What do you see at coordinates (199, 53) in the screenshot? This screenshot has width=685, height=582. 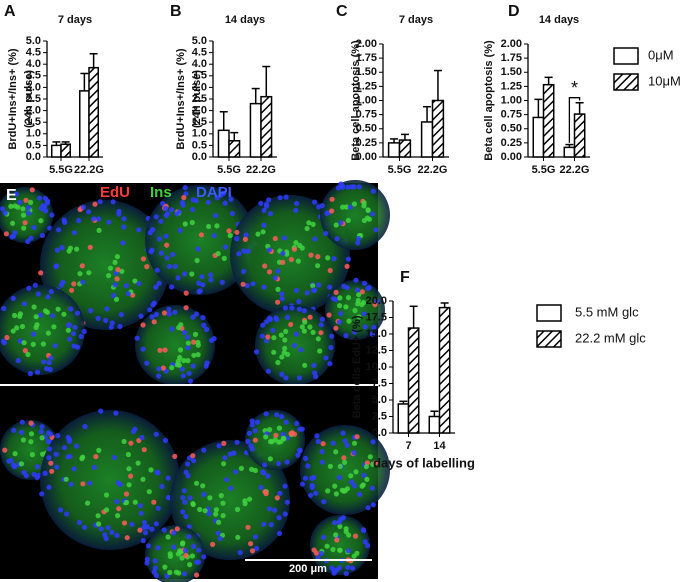 I see `y-tick-label: 4.5` at bounding box center [199, 53].